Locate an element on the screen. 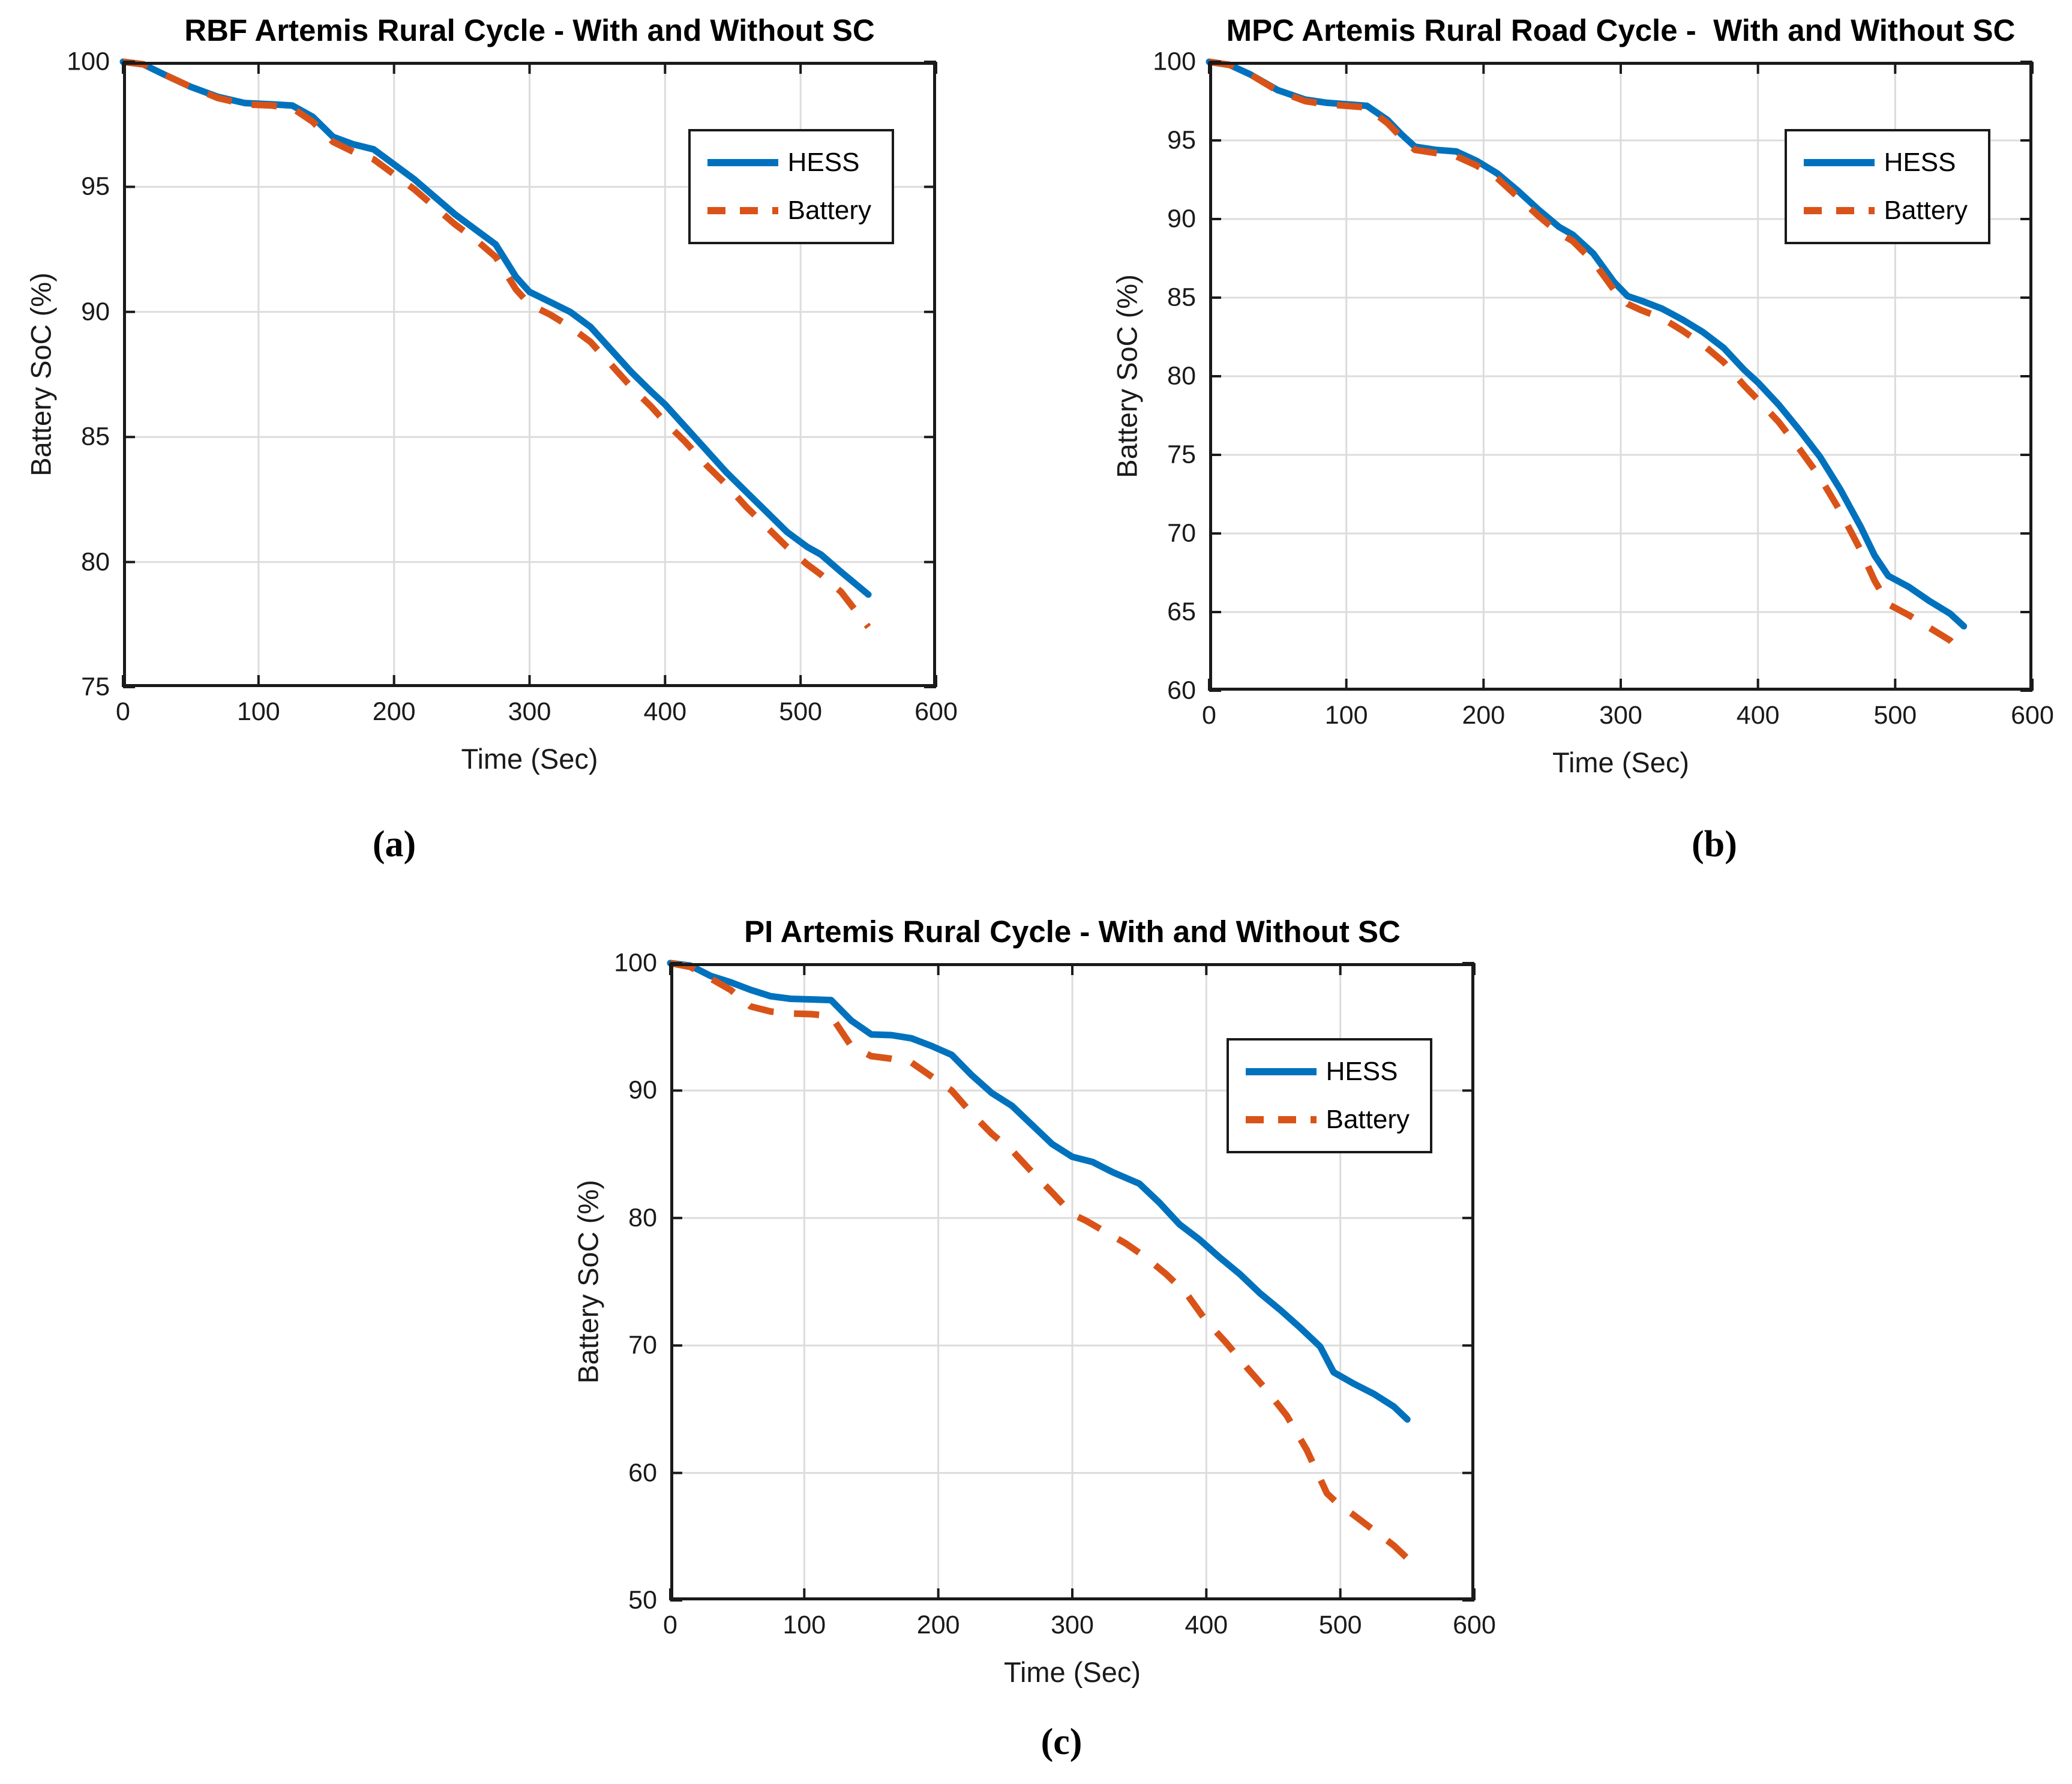 This screenshot has height=1784, width=2072. legend-b: HESS Battery is located at coordinates (1887, 186).